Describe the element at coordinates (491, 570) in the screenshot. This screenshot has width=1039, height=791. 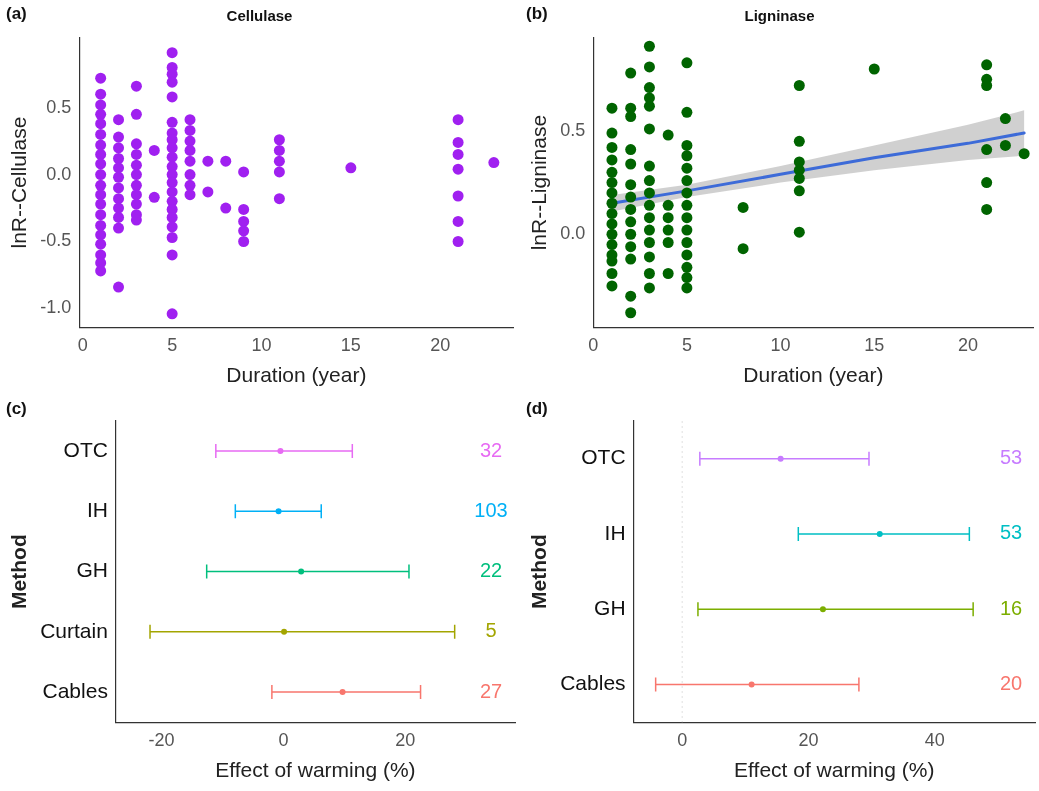
I see `annotation: 22` at that location.